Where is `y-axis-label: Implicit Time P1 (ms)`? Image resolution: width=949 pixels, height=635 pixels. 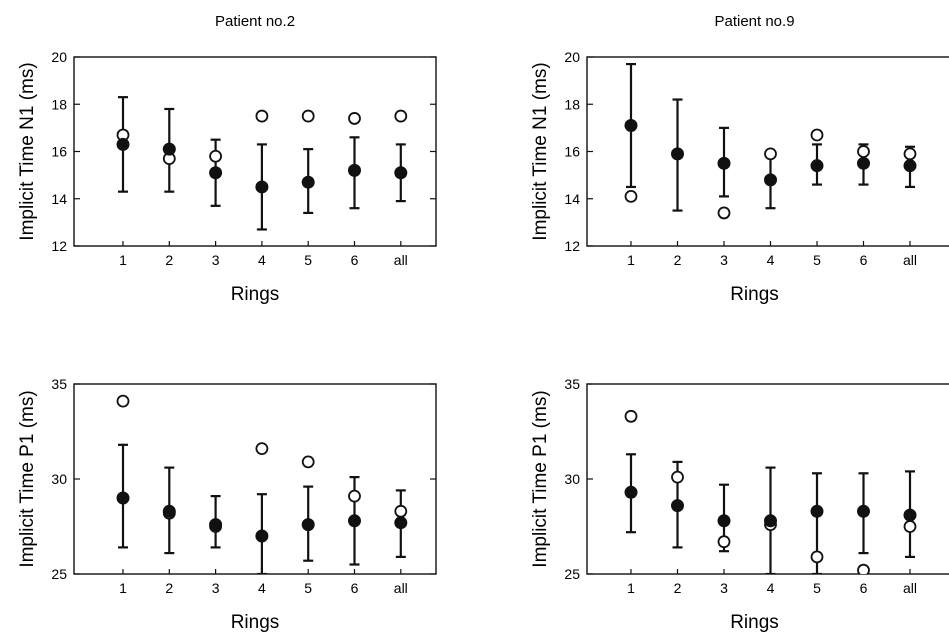
y-axis-label: Implicit Time P1 (ms) is located at coordinates (27, 478).